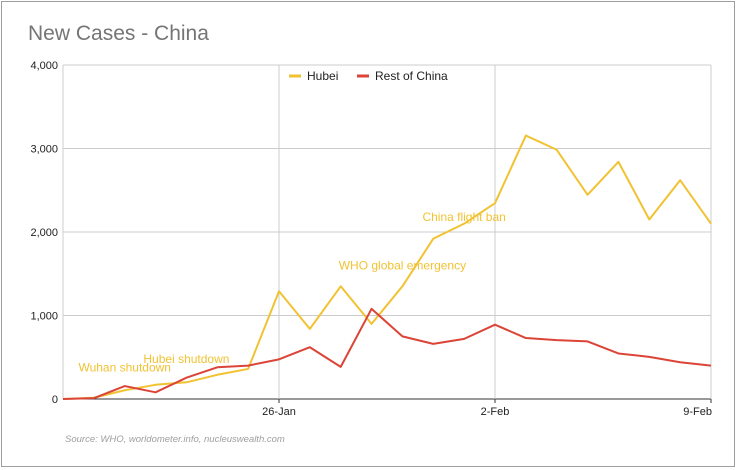 The height and width of the screenshot is (470, 738). What do you see at coordinates (402, 266) in the screenshot?
I see `annotation-label: WHO global emergency` at bounding box center [402, 266].